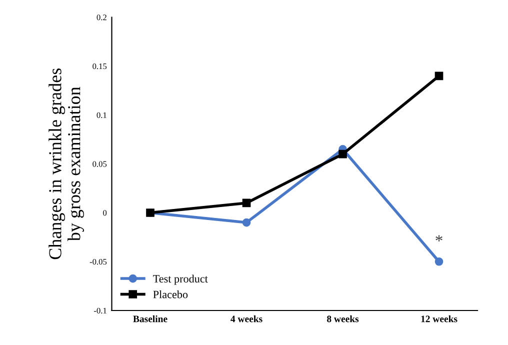 The width and height of the screenshot is (508, 345). What do you see at coordinates (101, 17) in the screenshot?
I see `y-tick-label: 0.2` at bounding box center [101, 17].